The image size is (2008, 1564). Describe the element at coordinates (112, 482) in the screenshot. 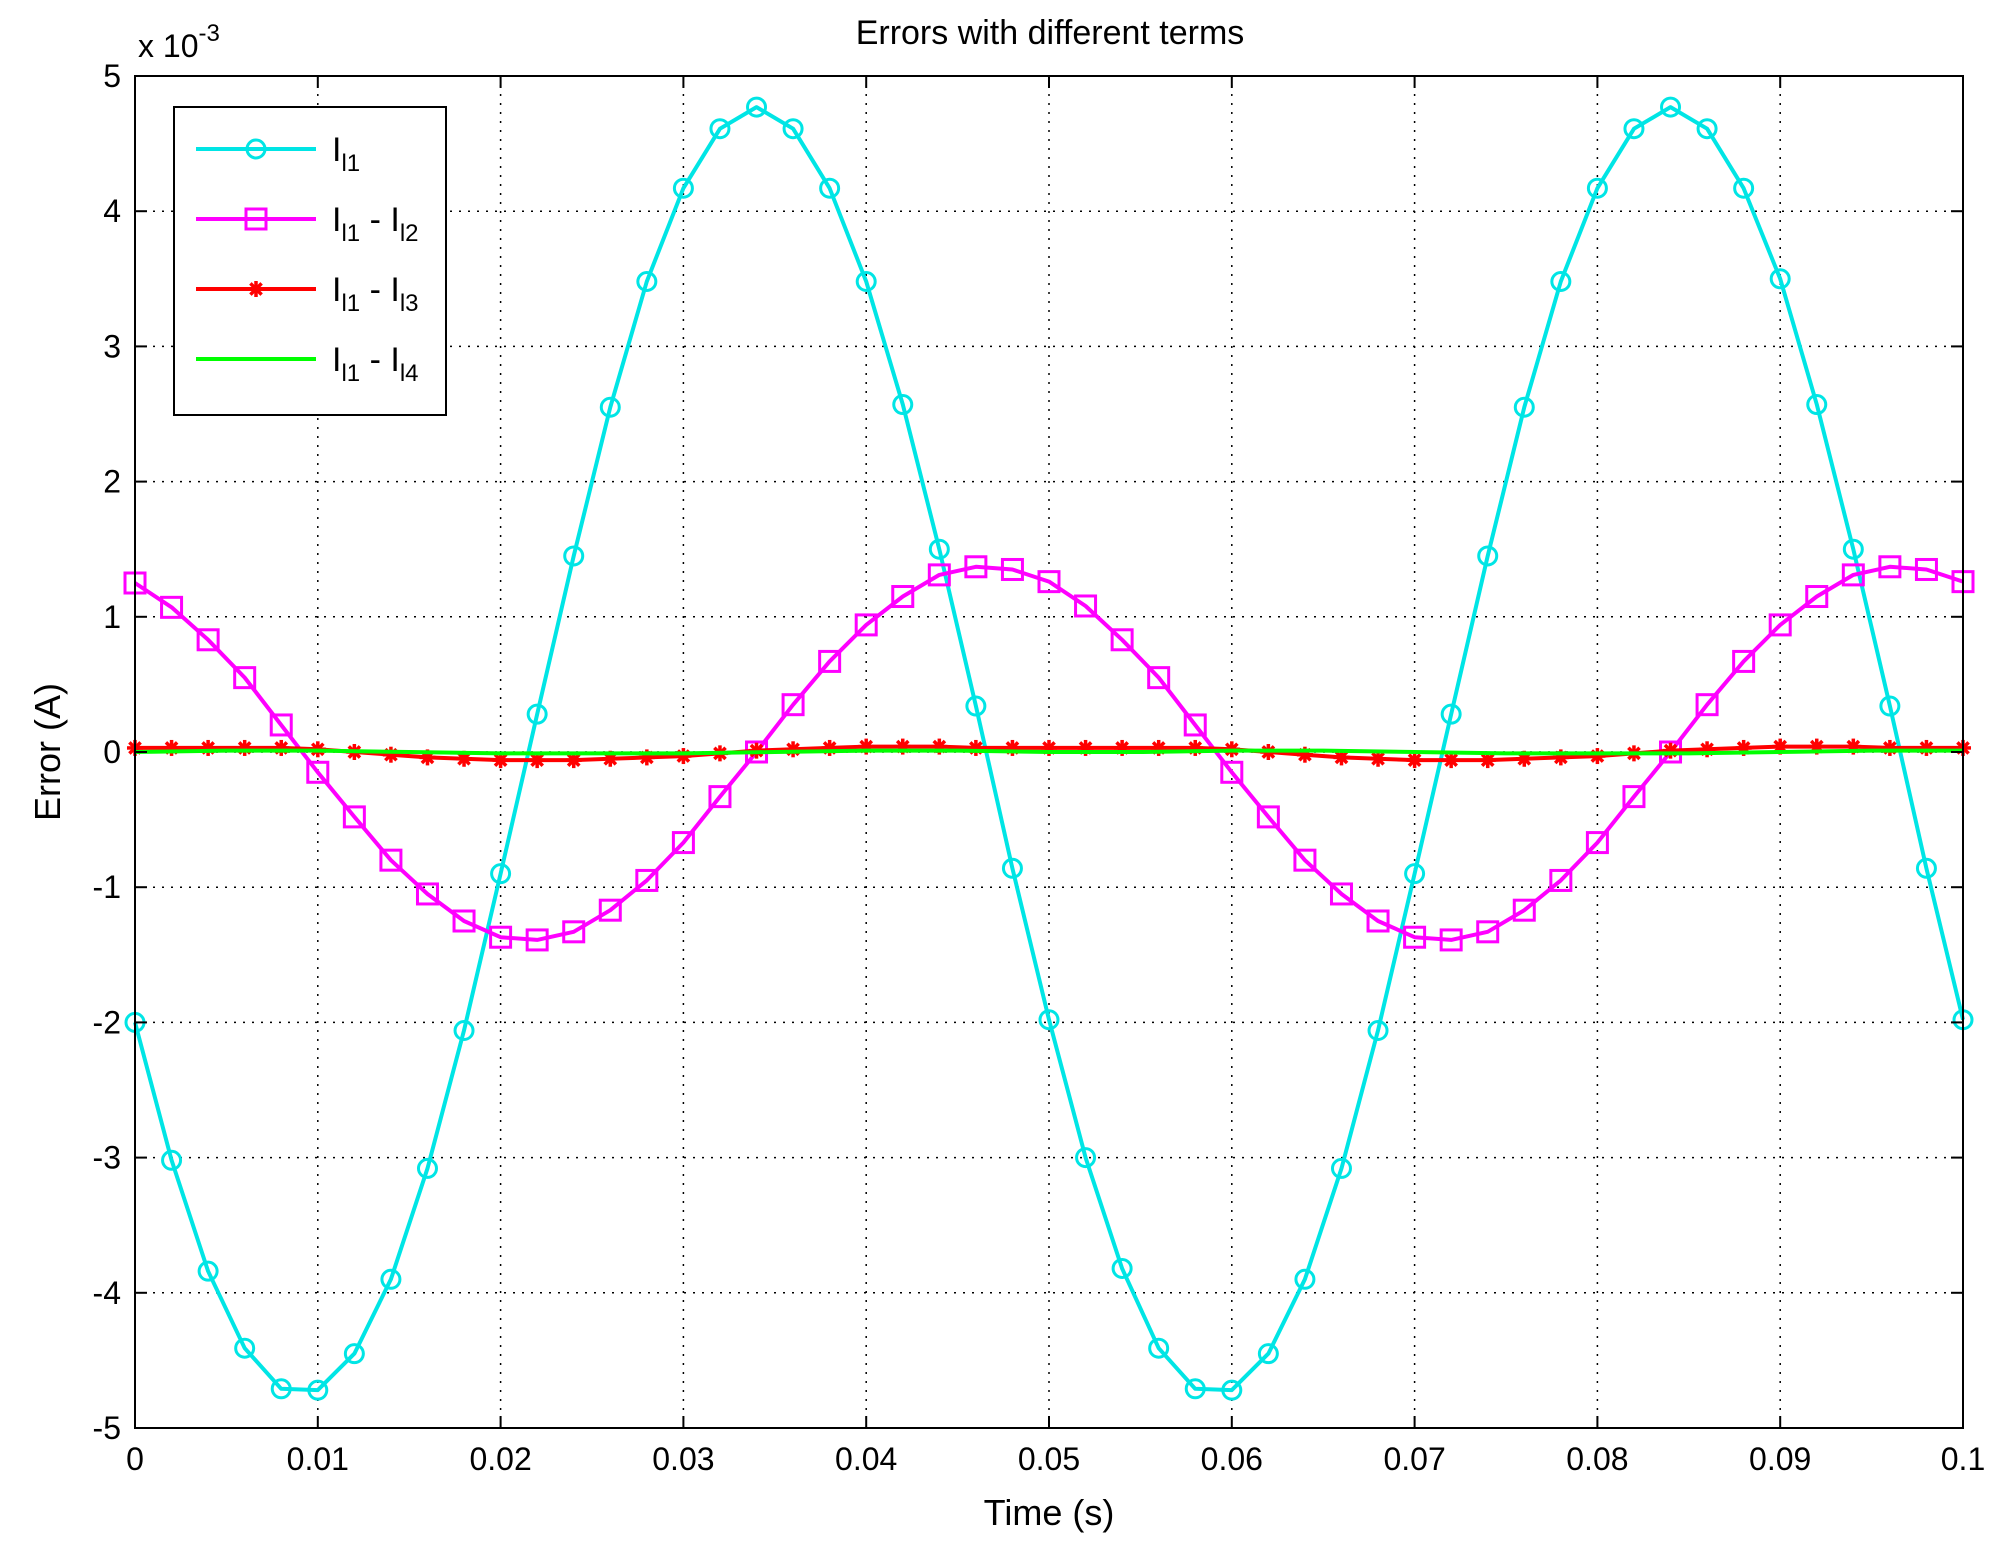

I see `y-tick-label: 2` at that location.